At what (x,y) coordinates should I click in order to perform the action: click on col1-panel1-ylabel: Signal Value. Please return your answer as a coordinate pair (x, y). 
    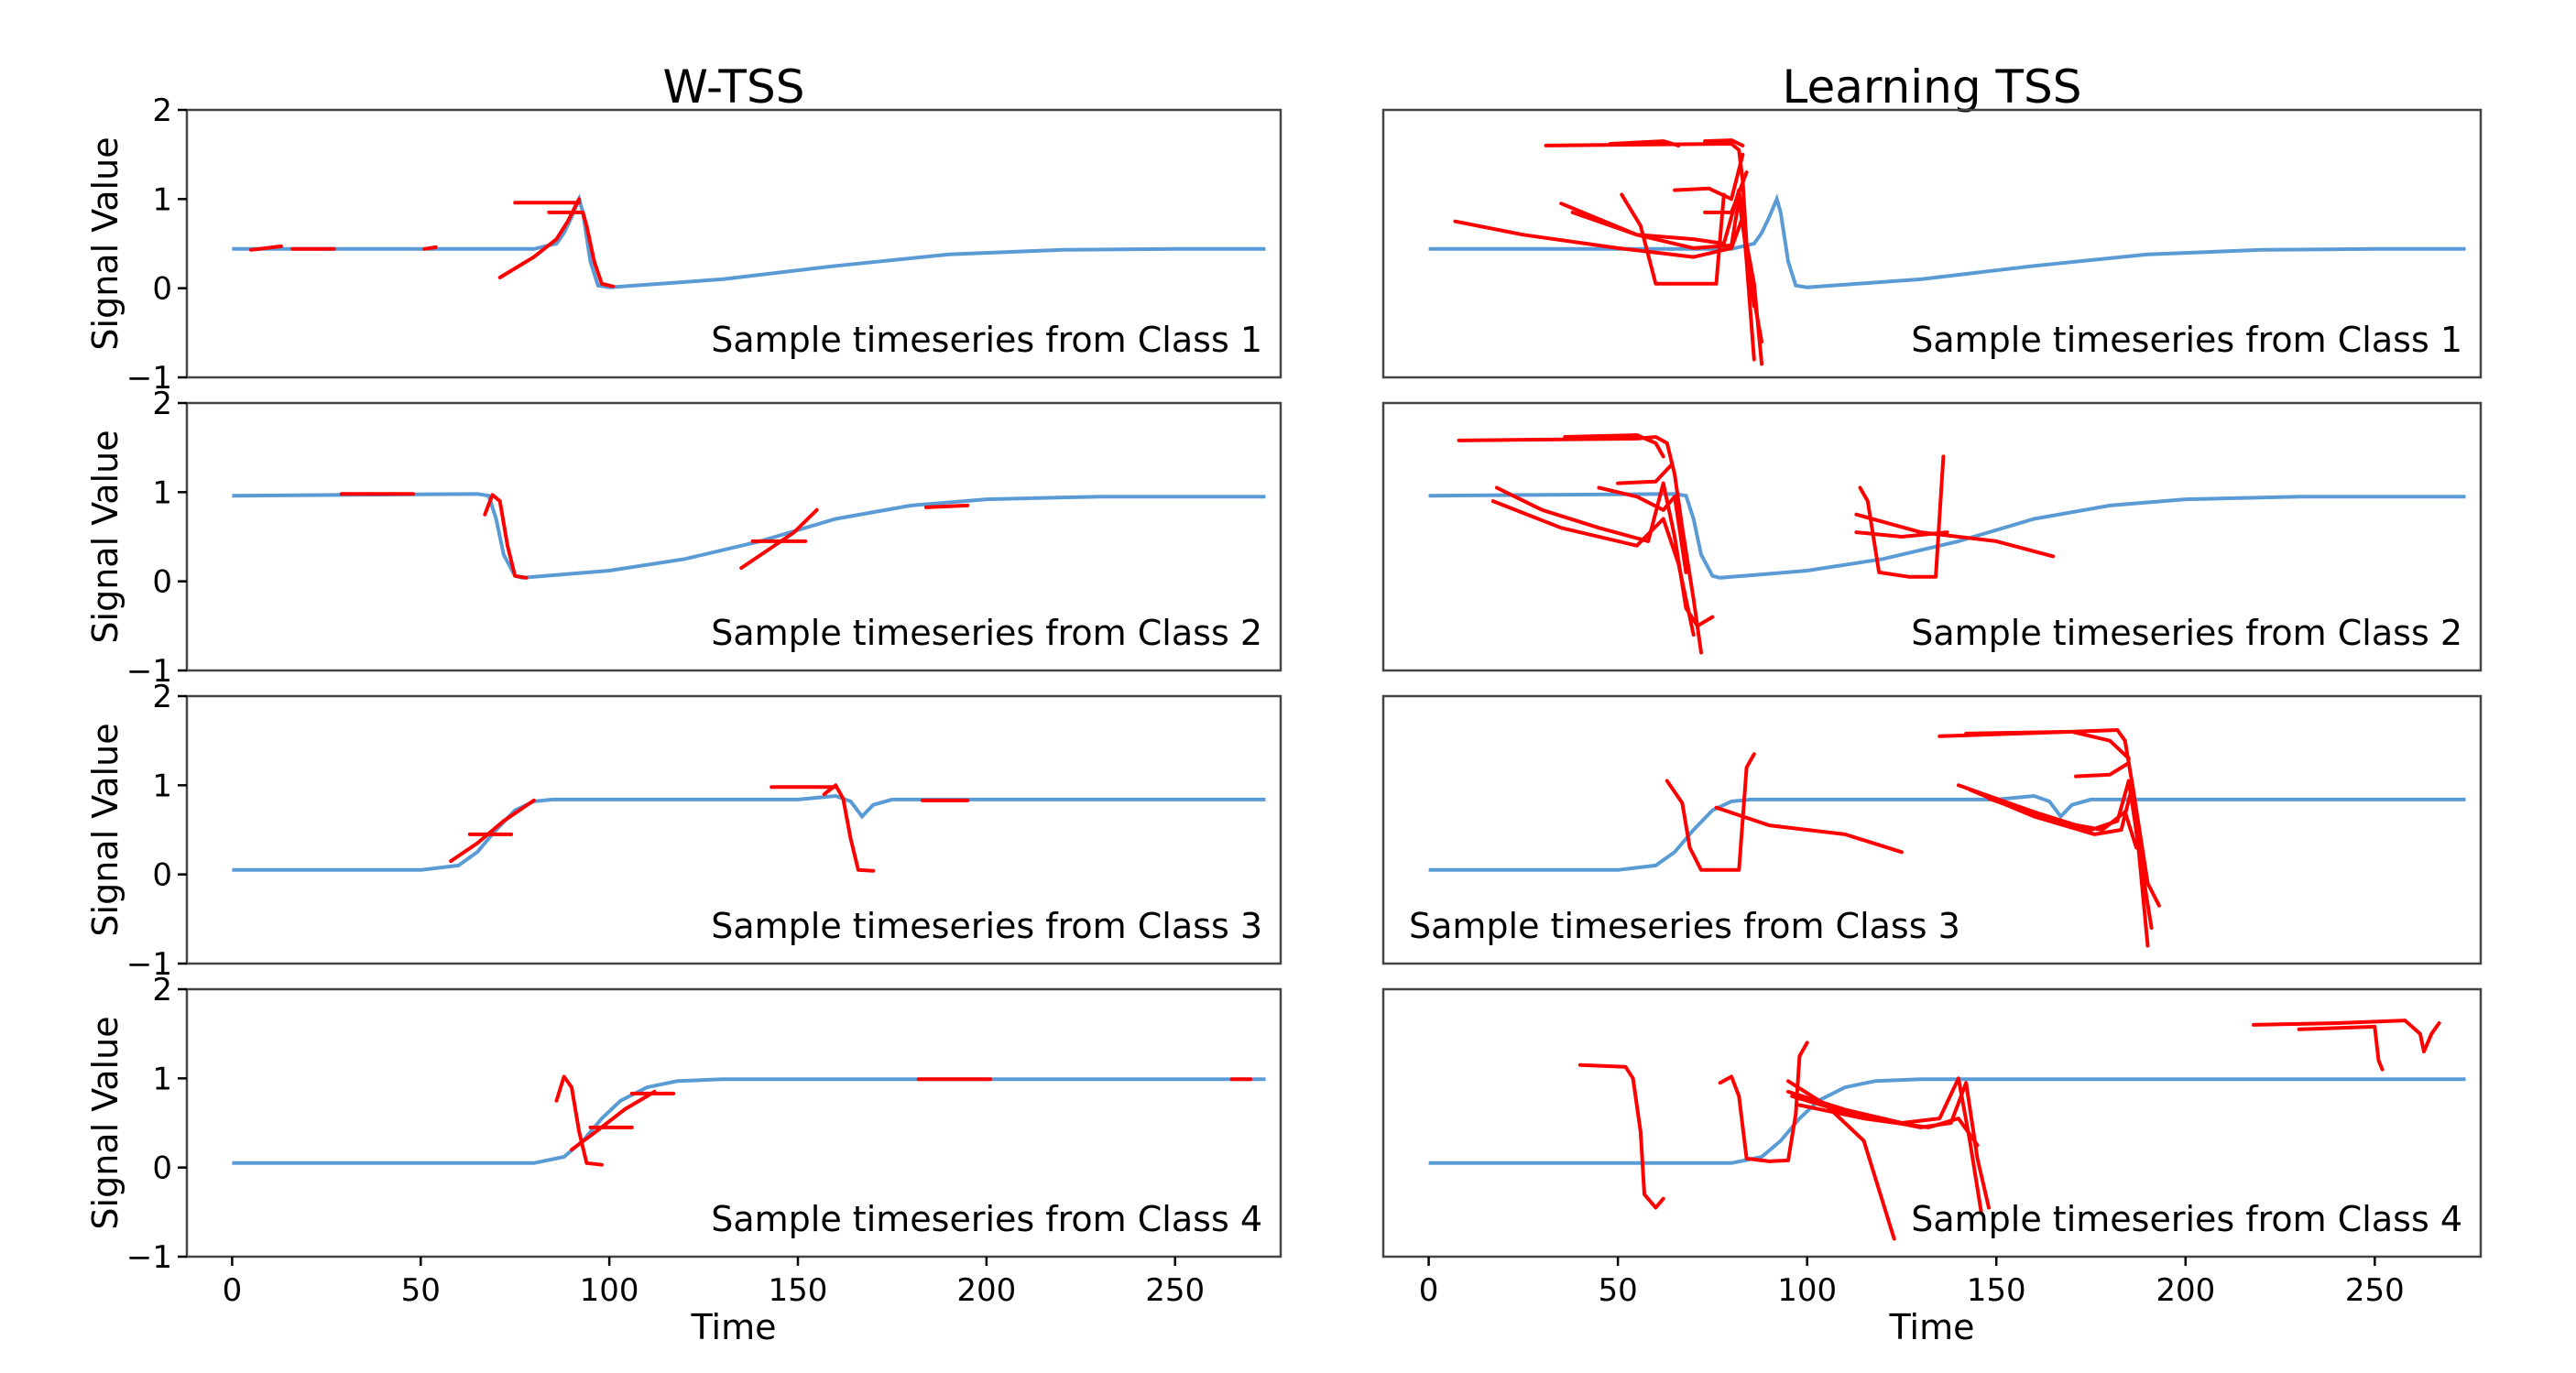
    Looking at the image, I should click on (106, 243).